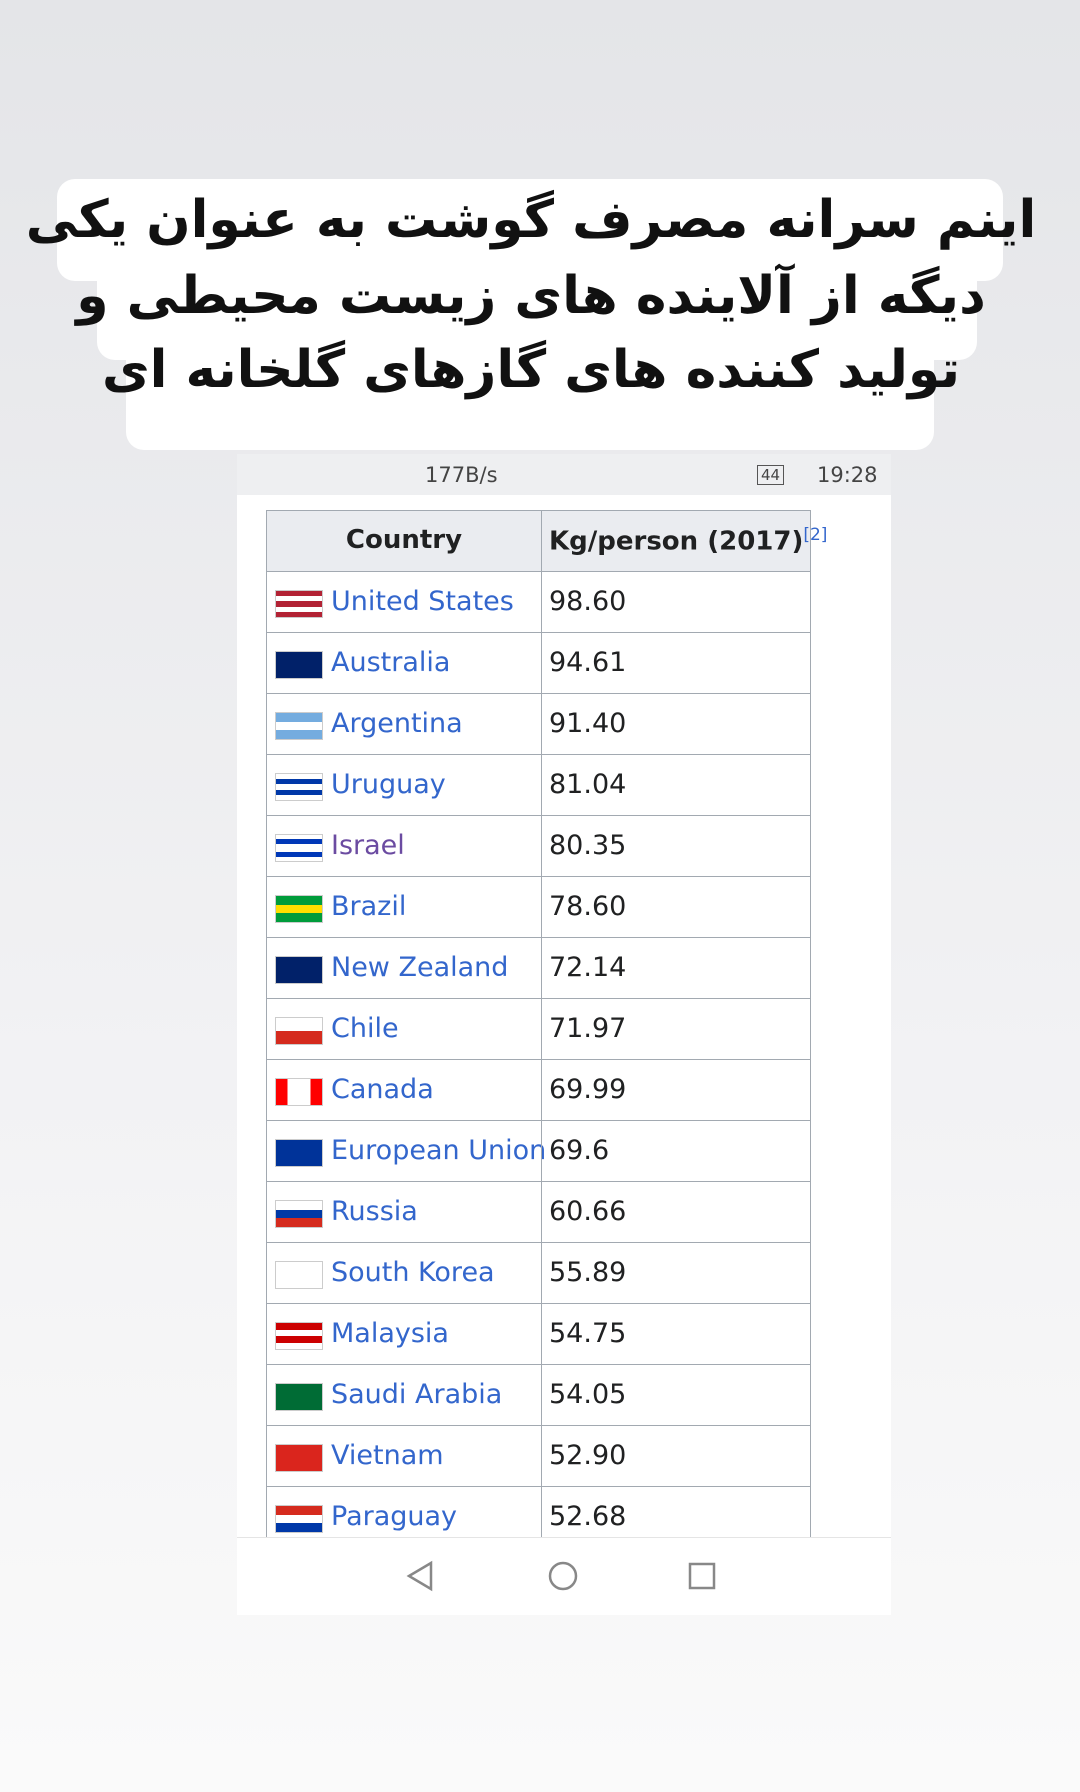 The image size is (1080, 1792). Describe the element at coordinates (538, 1212) in the screenshot. I see `table-row: Russia 60.66` at that location.